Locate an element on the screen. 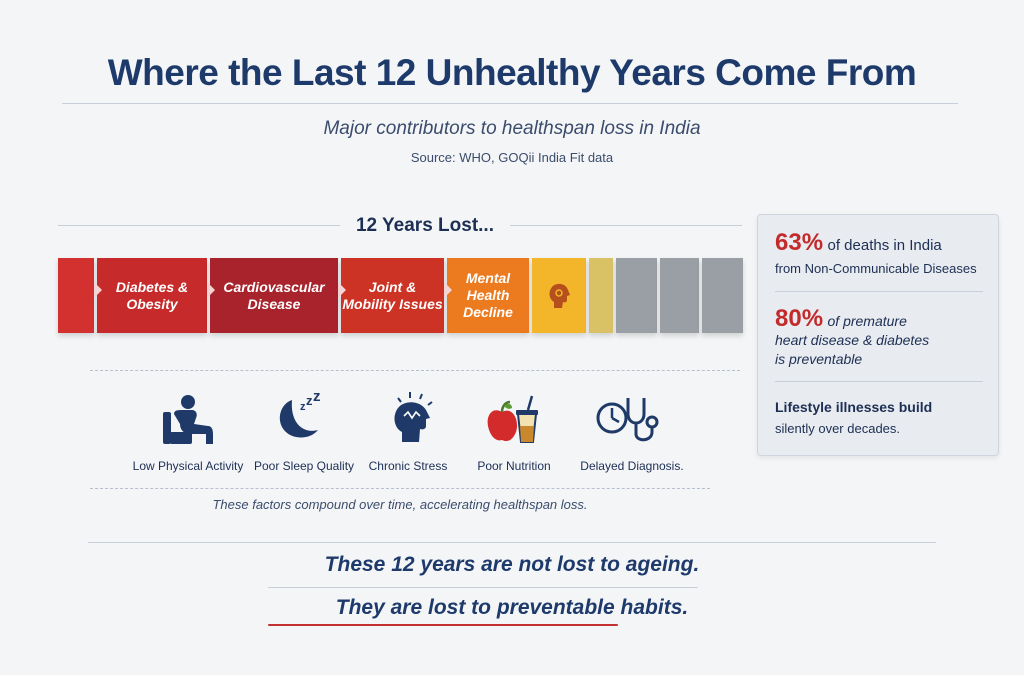 This screenshot has width=1024, height=675. stat-preventable-value: 80% is located at coordinates (799, 318).